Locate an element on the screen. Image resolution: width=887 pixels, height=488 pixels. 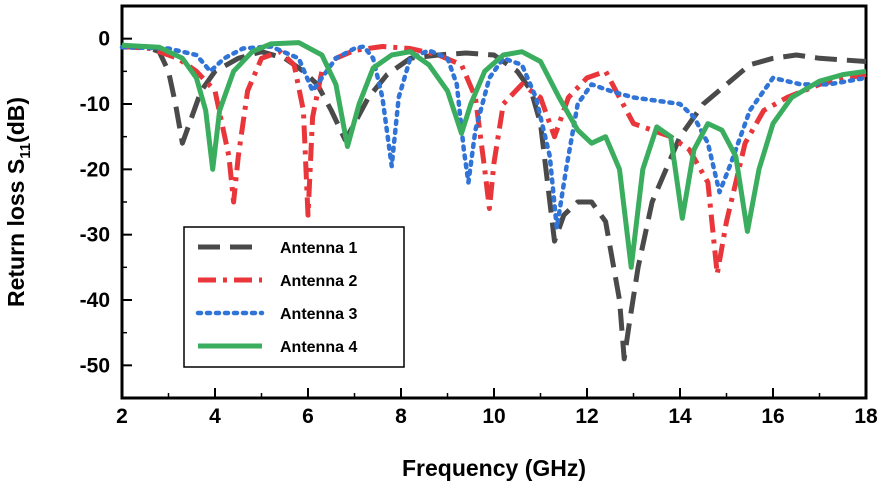
legend-label-4: Antenna 4 is located at coordinates (318, 347).